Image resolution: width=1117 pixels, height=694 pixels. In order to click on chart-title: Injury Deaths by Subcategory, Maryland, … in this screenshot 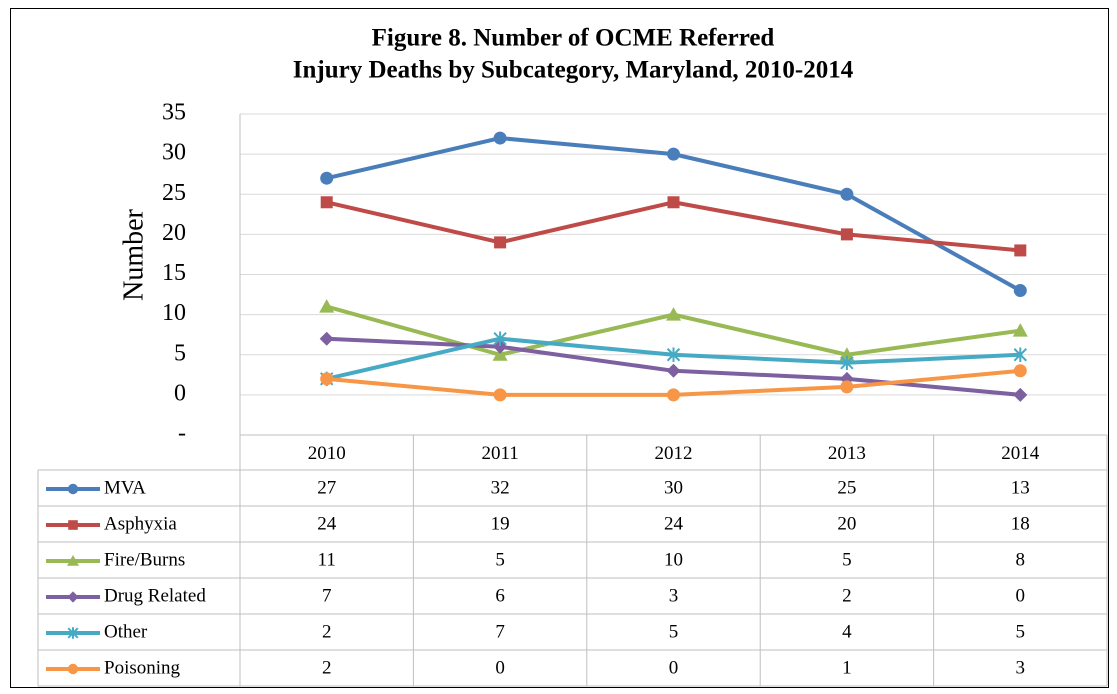, I will do `click(573, 70)`.